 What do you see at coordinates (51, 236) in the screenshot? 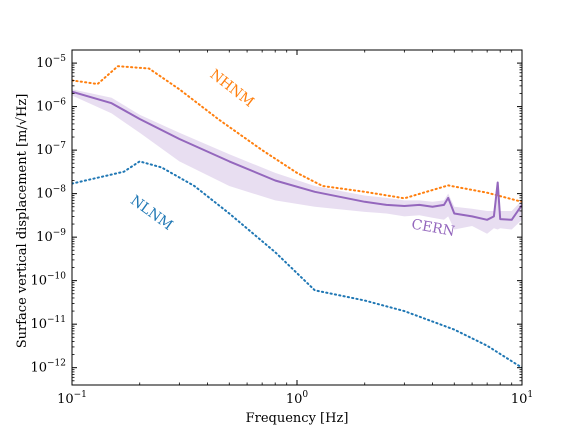
I see `y-tick-label: 10⁻⁹` at bounding box center [51, 236].